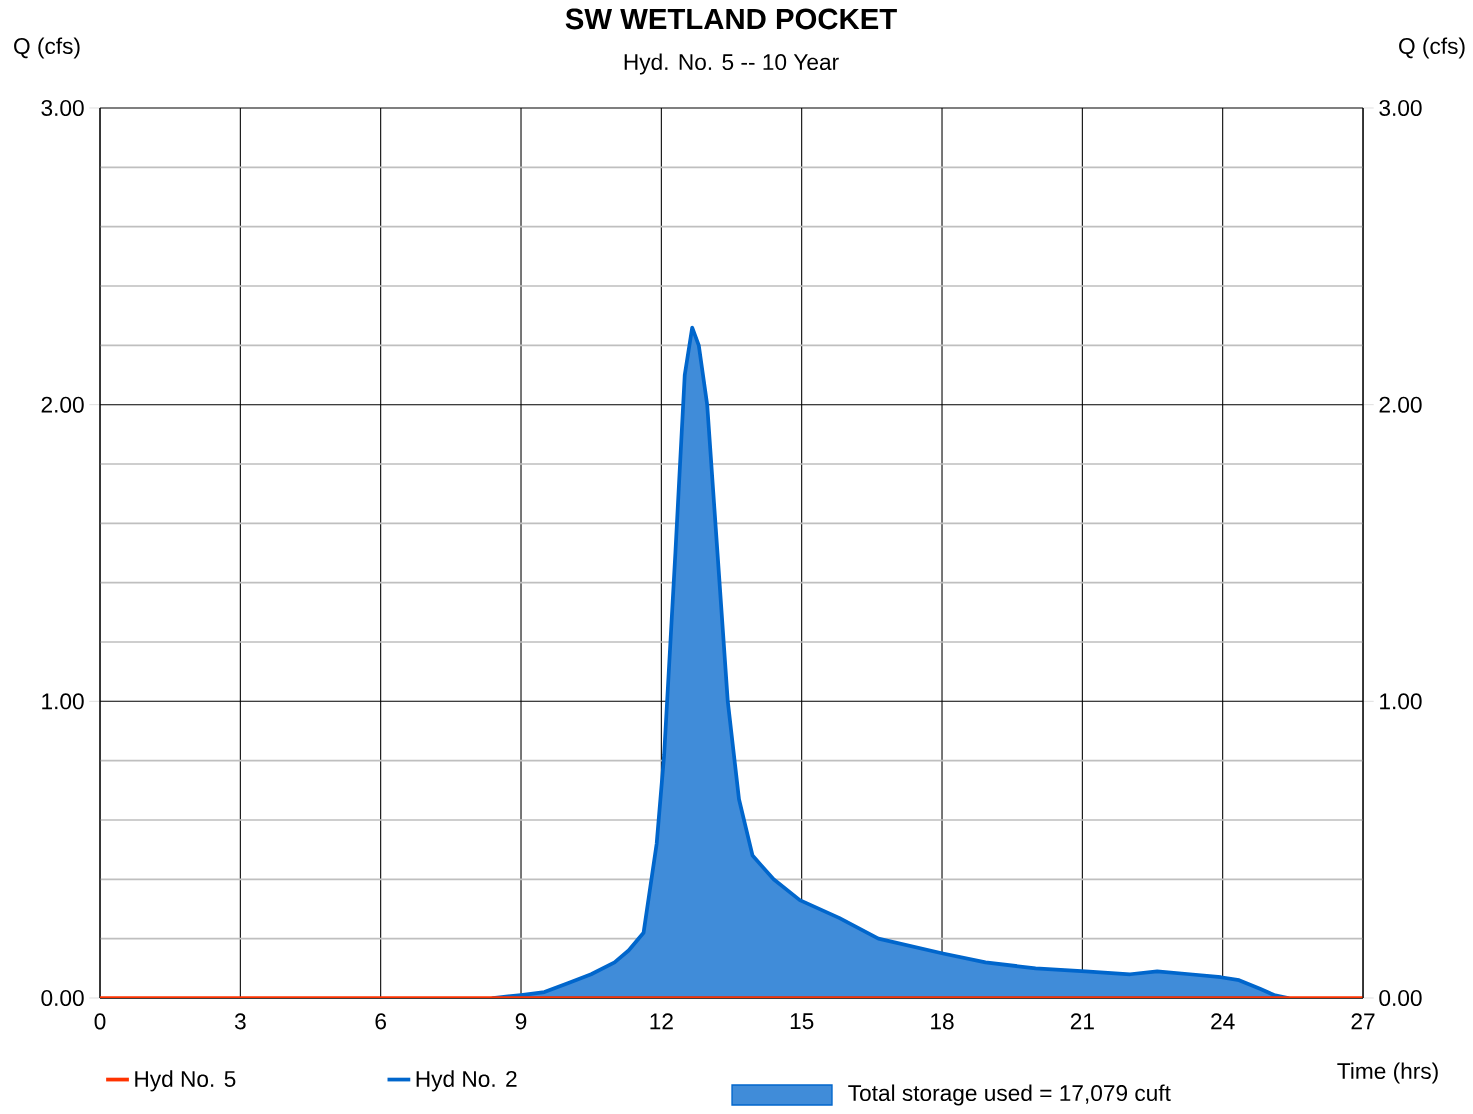 This screenshot has width=1473, height=1114. What do you see at coordinates (1223, 1021) in the screenshot?
I see `x-tick-label: 24` at bounding box center [1223, 1021].